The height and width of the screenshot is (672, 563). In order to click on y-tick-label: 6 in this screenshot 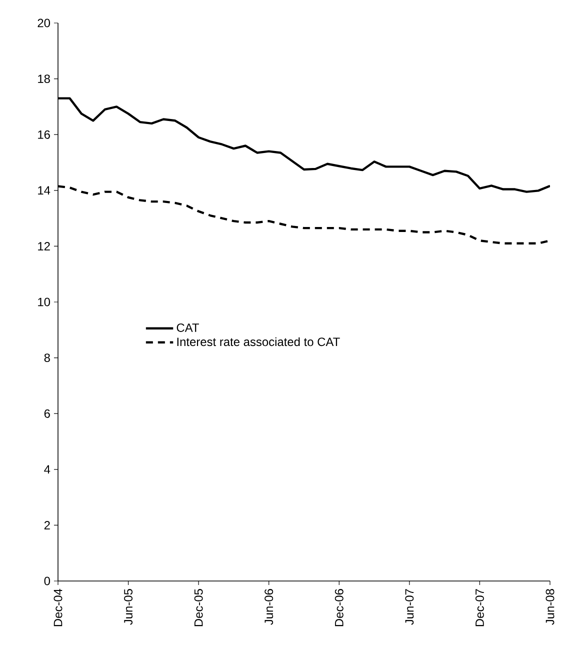, I will do `click(47, 413)`.